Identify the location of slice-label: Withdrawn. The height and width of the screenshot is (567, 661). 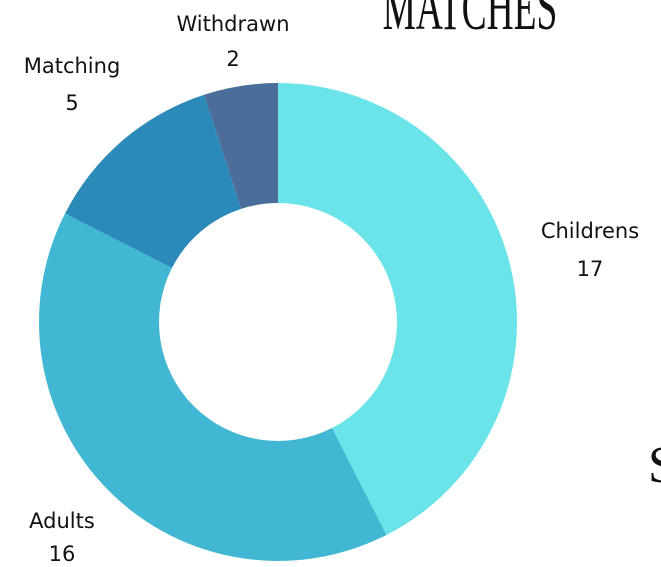
(233, 24).